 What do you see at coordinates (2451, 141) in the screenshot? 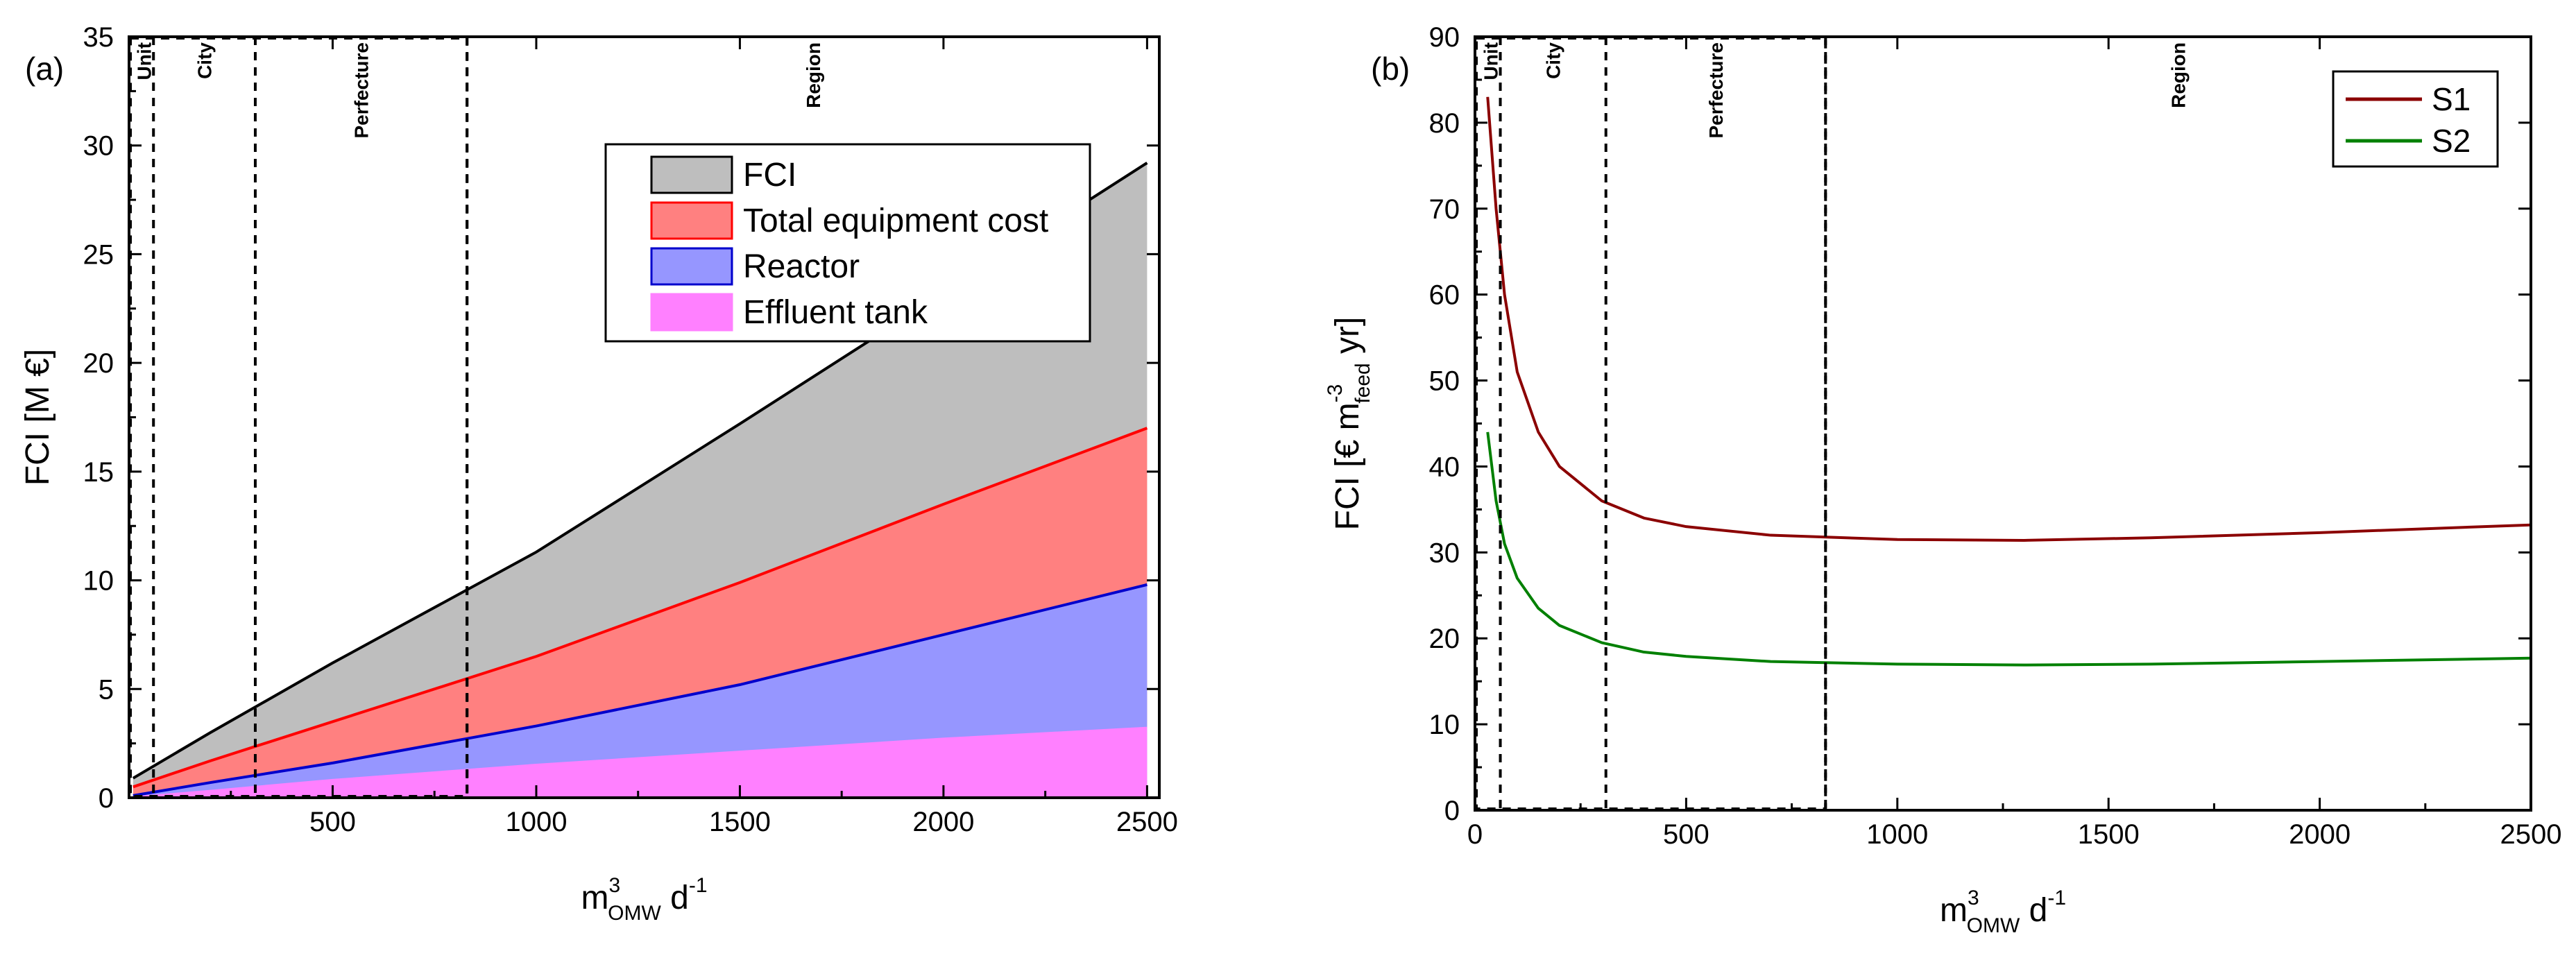
I see `legend-label-1: S2` at bounding box center [2451, 141].